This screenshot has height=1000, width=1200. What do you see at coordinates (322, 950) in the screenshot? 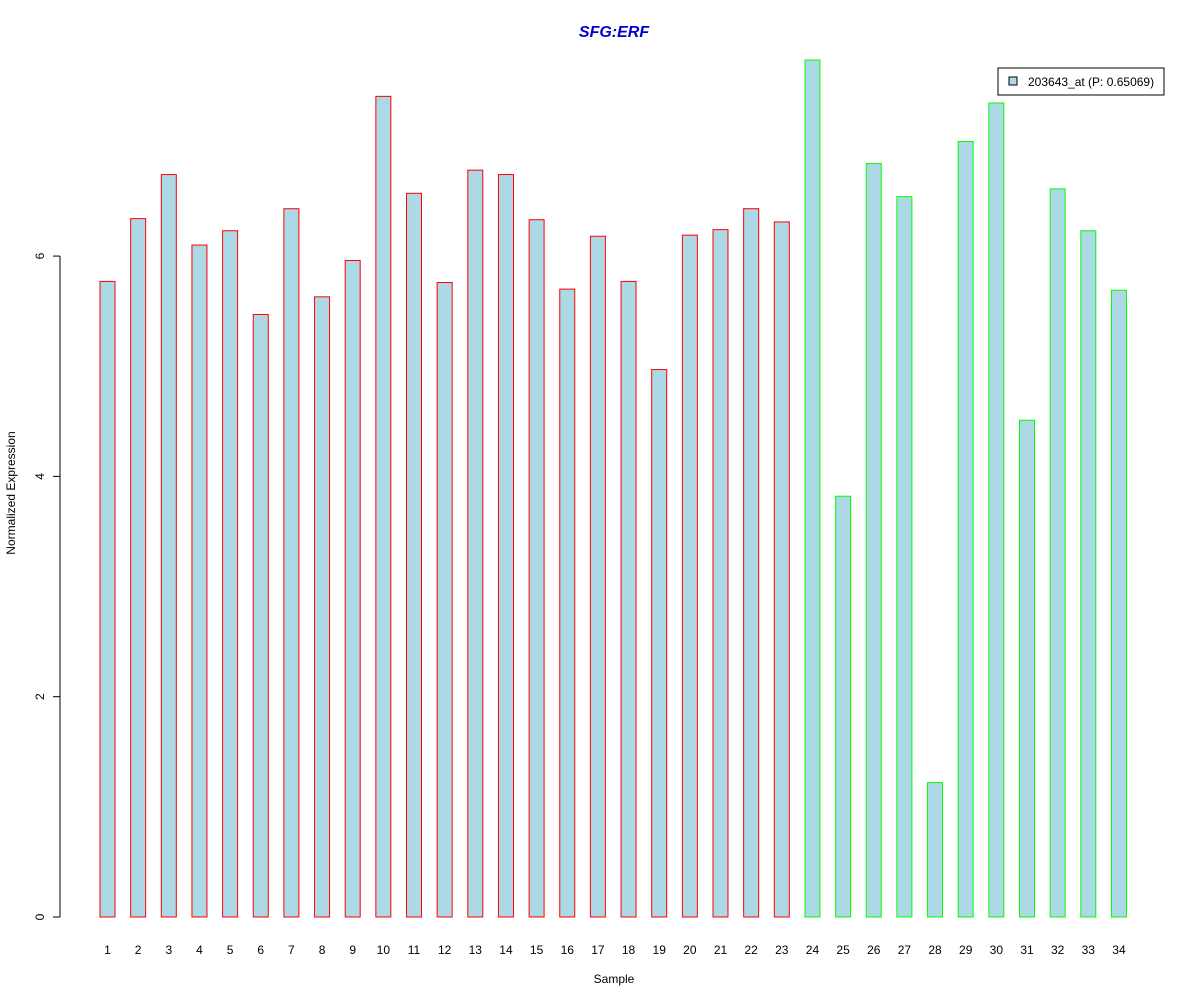
I see `x-tick-label: 8` at bounding box center [322, 950].